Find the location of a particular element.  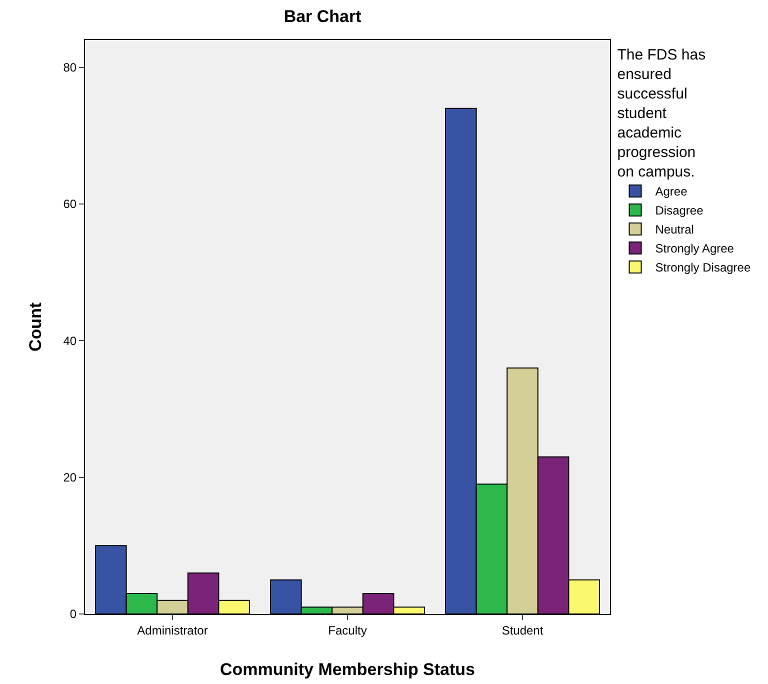

legend-label: Strongly Disagree is located at coordinates (703, 267).